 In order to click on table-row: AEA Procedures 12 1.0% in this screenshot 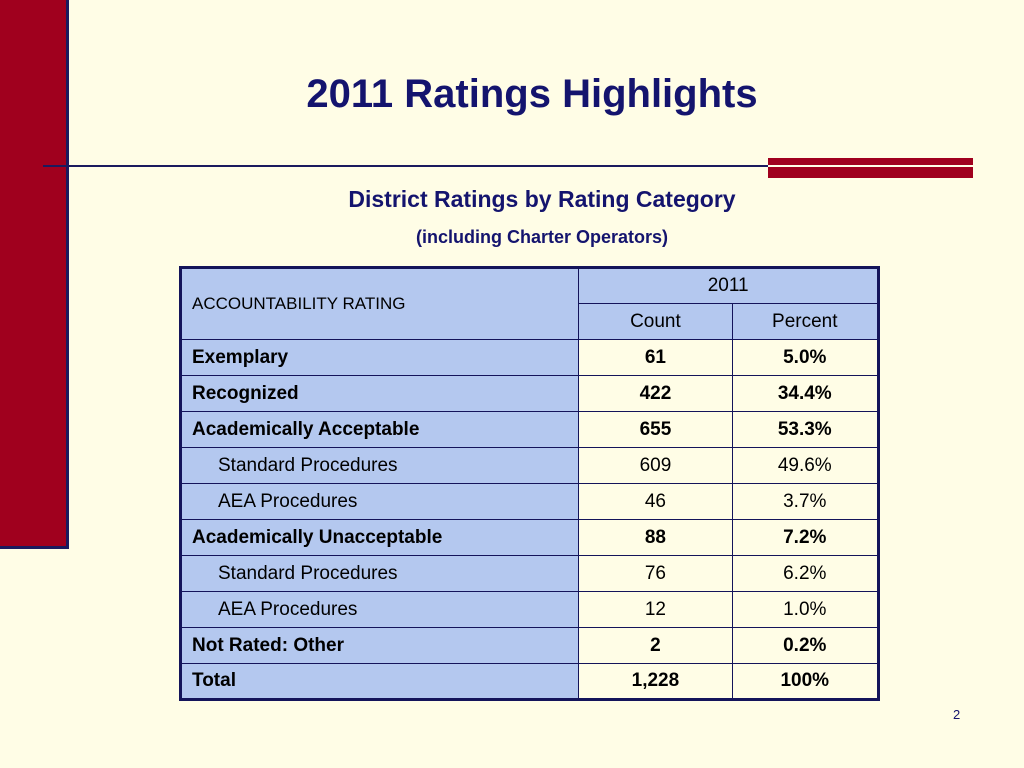, I will do `click(529, 609)`.